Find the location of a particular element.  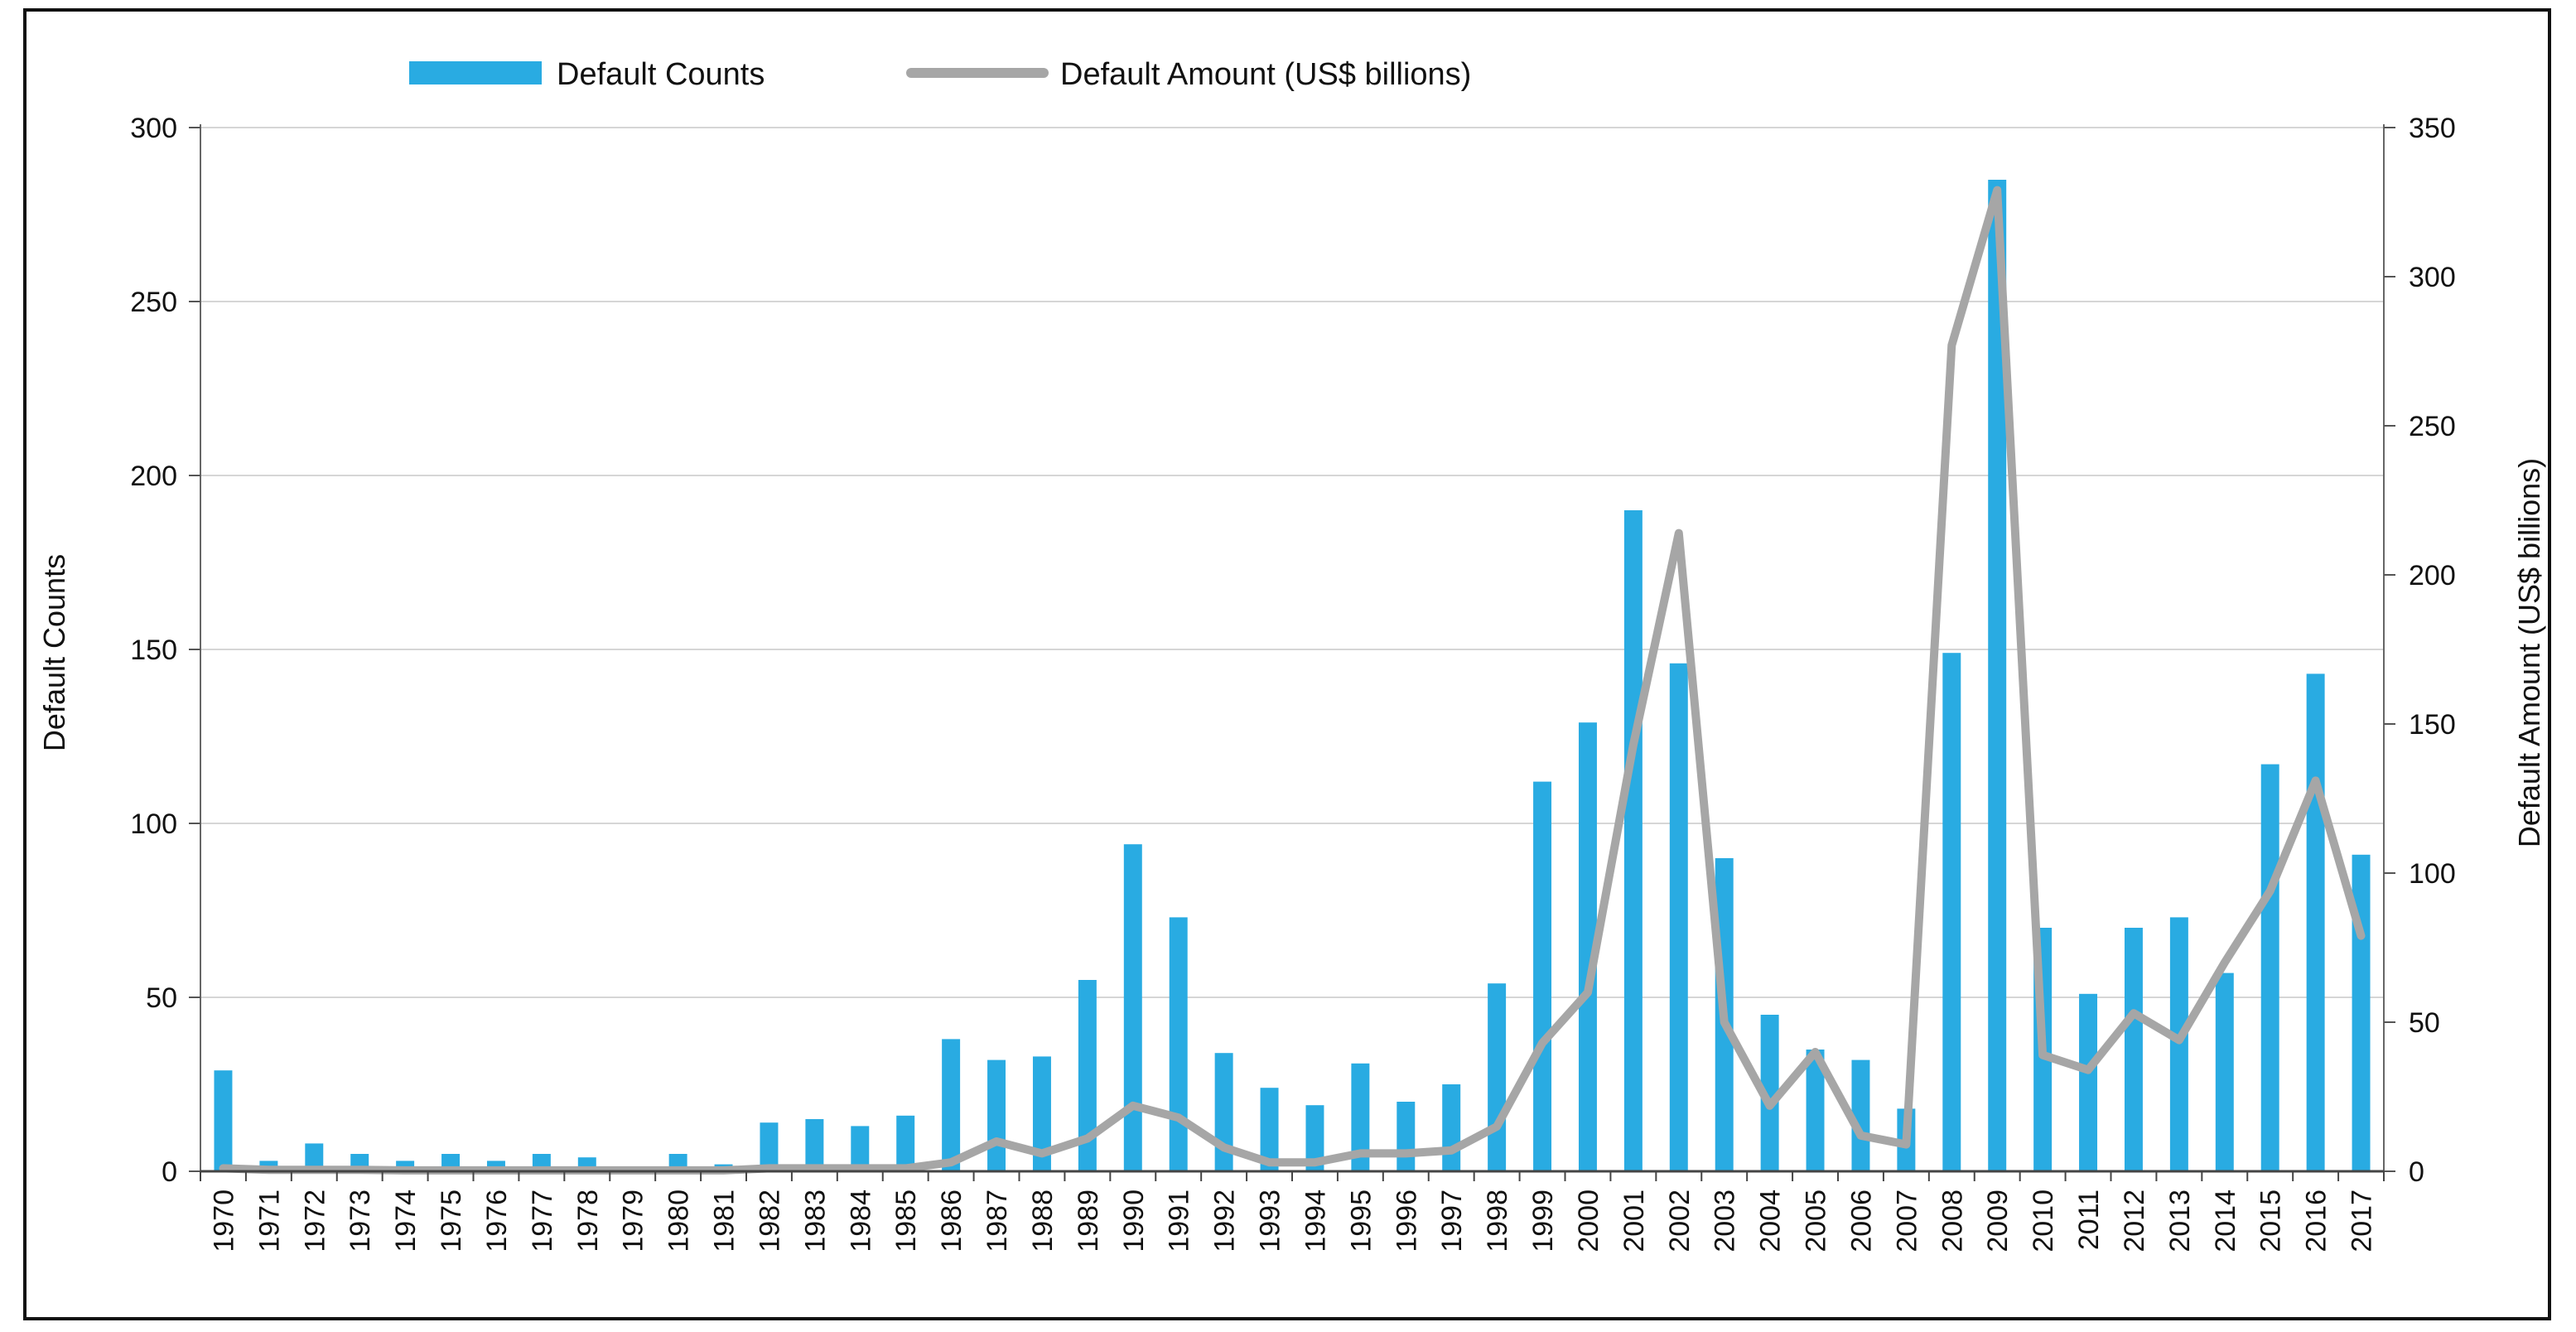

left-tick-label: 300 is located at coordinates (153, 128).